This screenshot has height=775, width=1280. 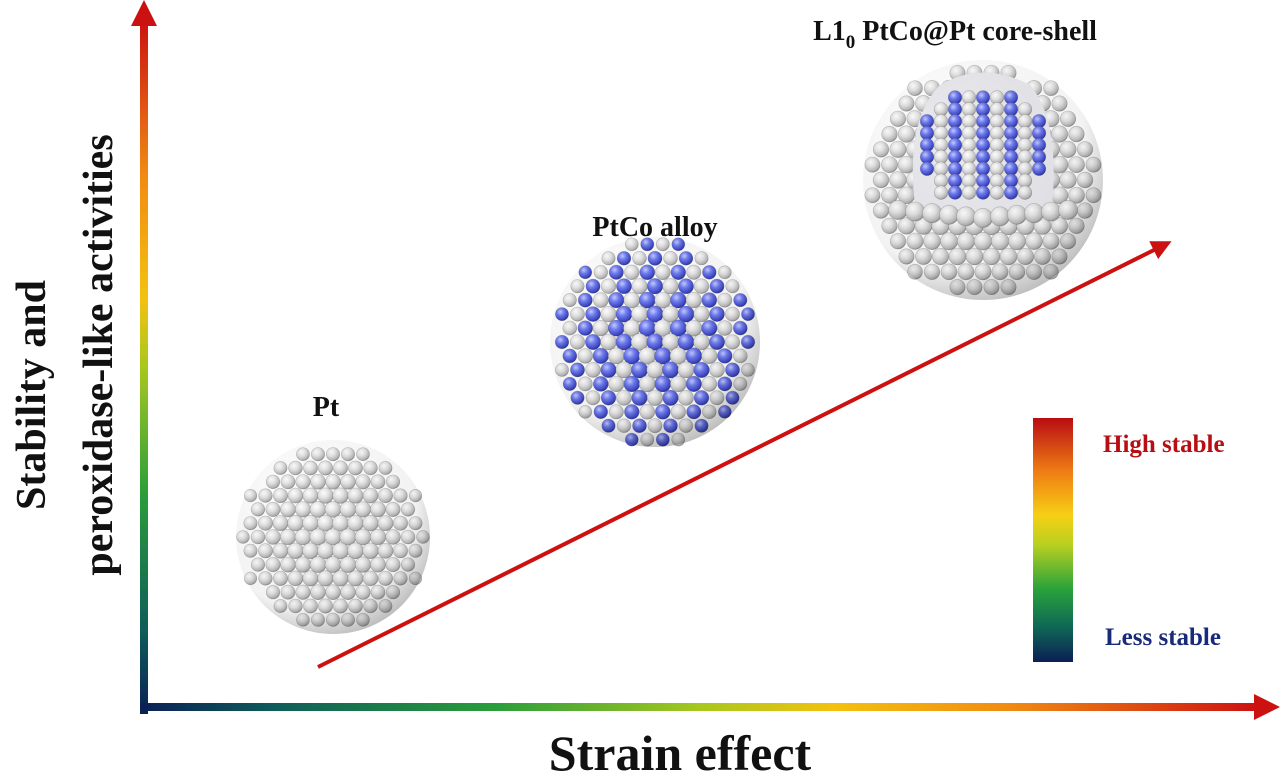 I want to click on pt-sphere-shading, so click(x=333, y=537).